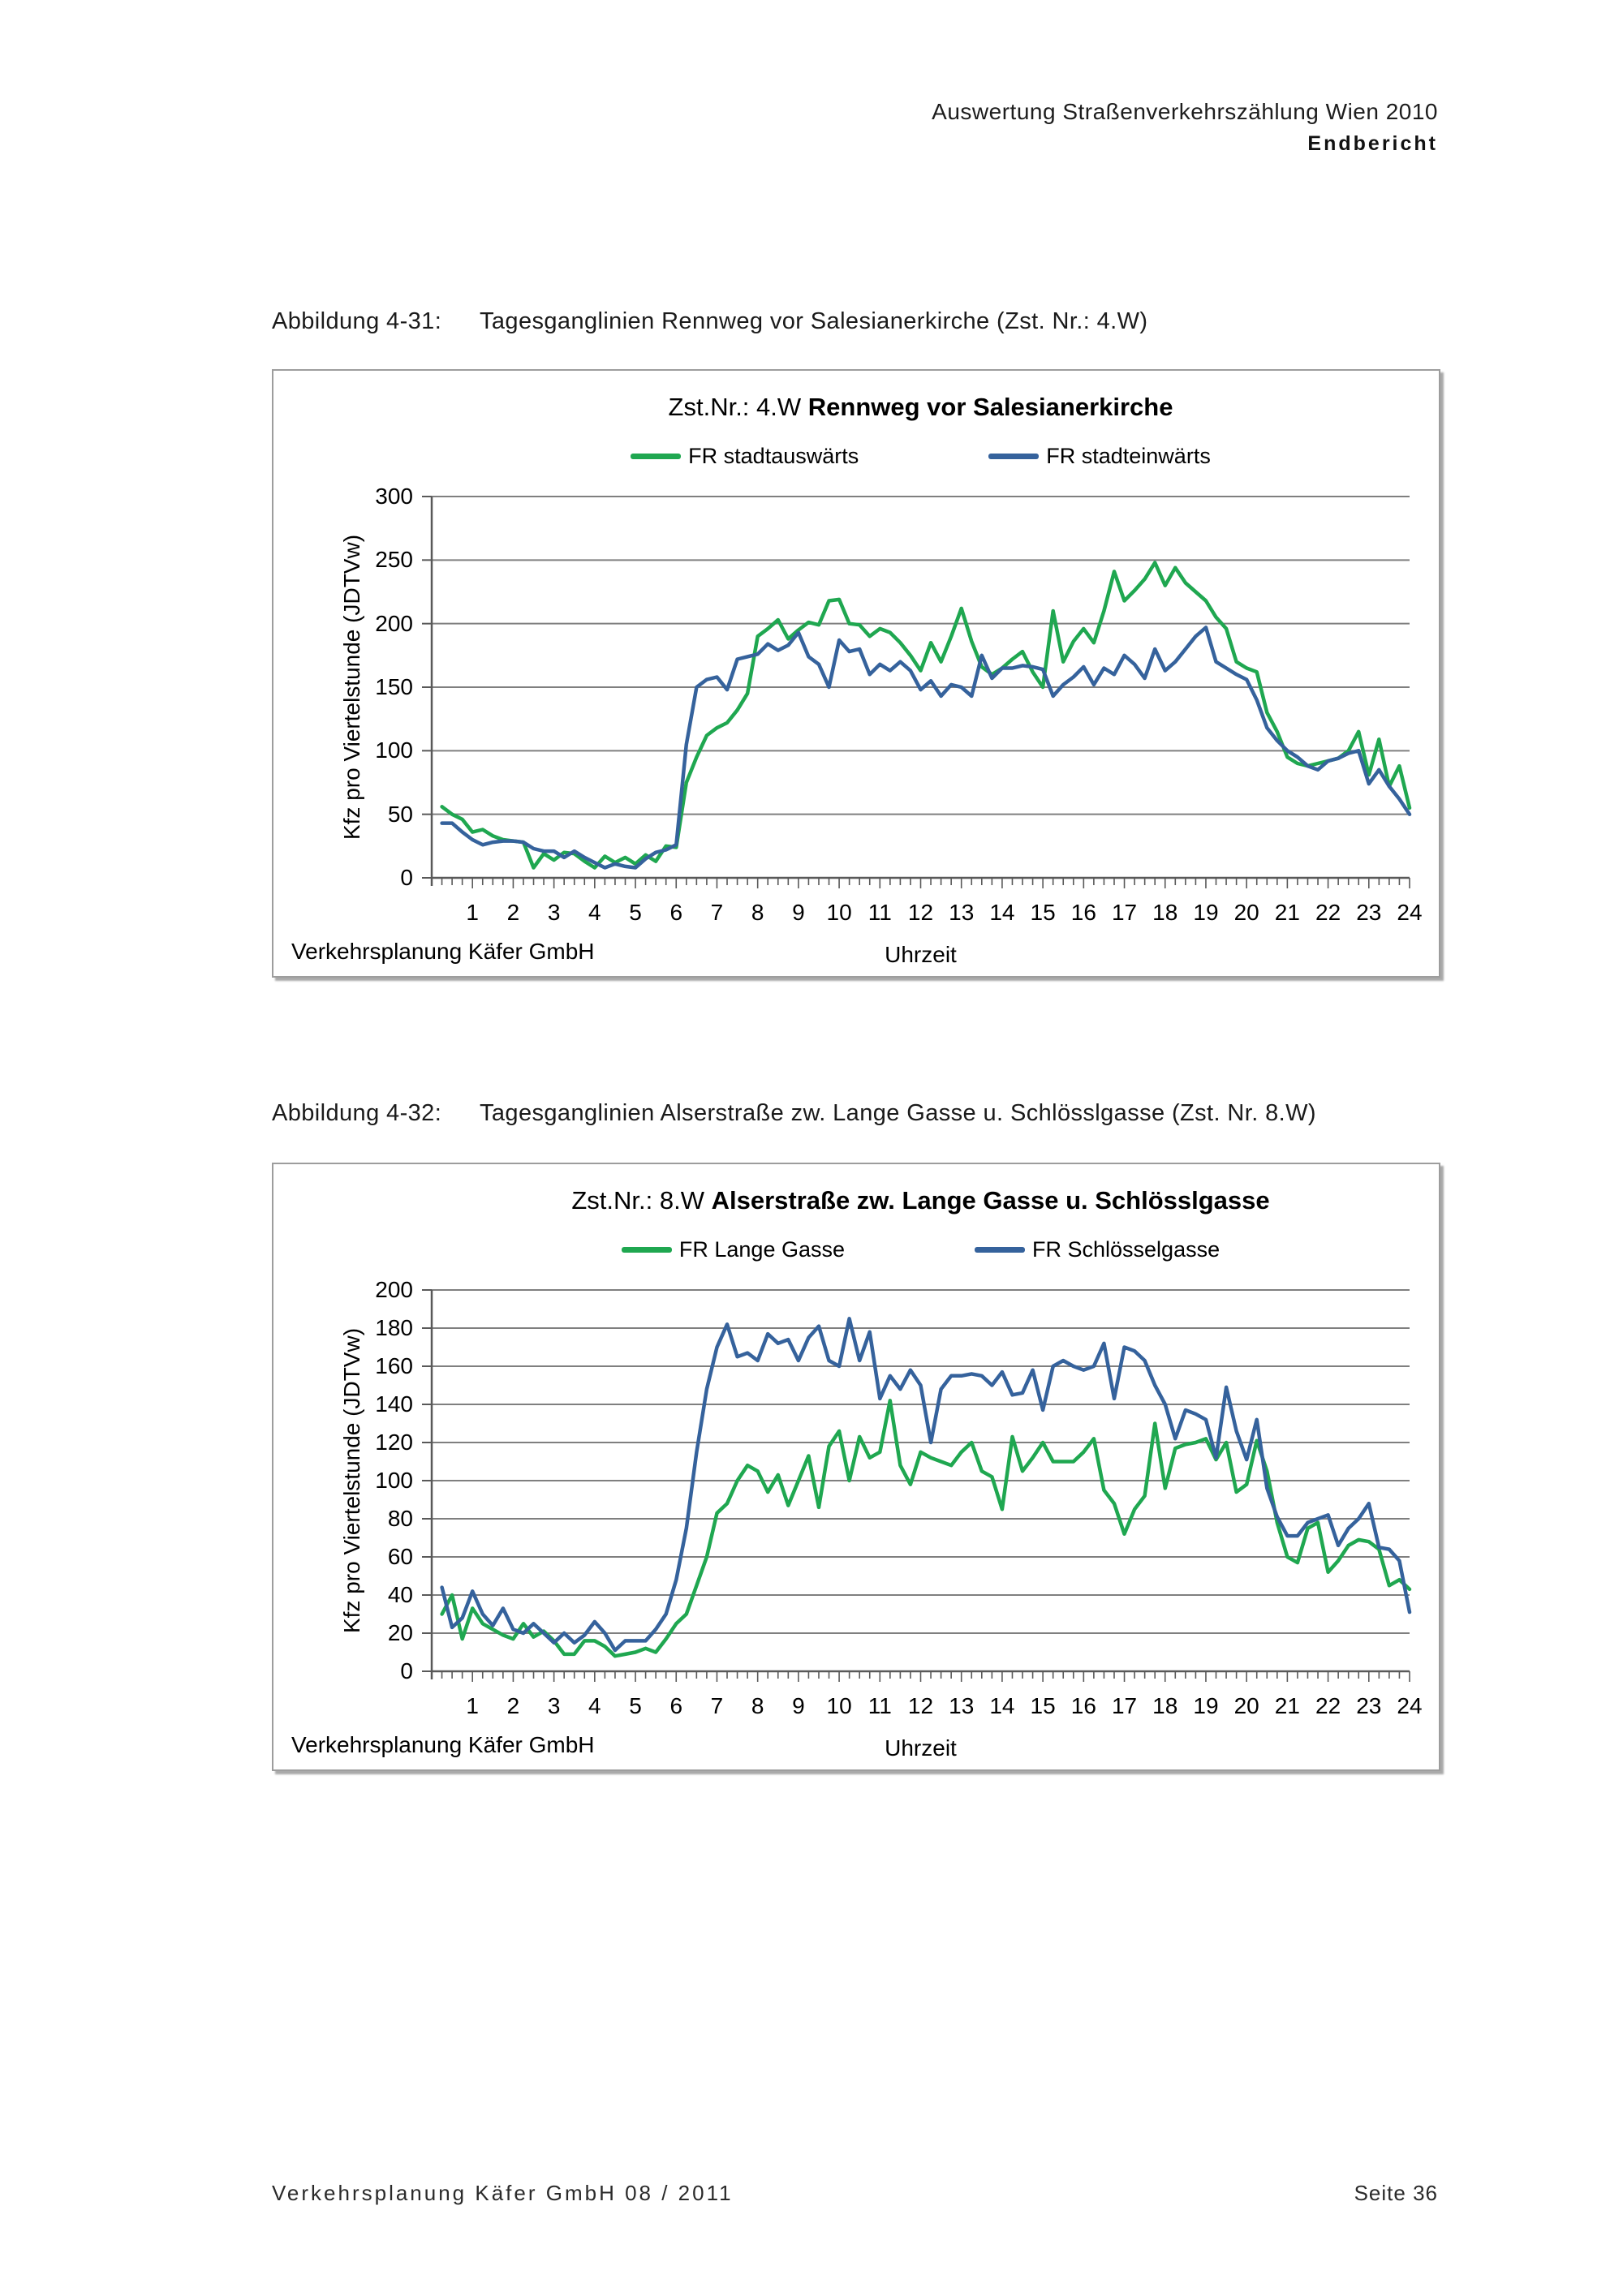 This screenshot has height=2296, width=1623. What do you see at coordinates (920, 1705) in the screenshot?
I see `x-tick-label: 12` at bounding box center [920, 1705].